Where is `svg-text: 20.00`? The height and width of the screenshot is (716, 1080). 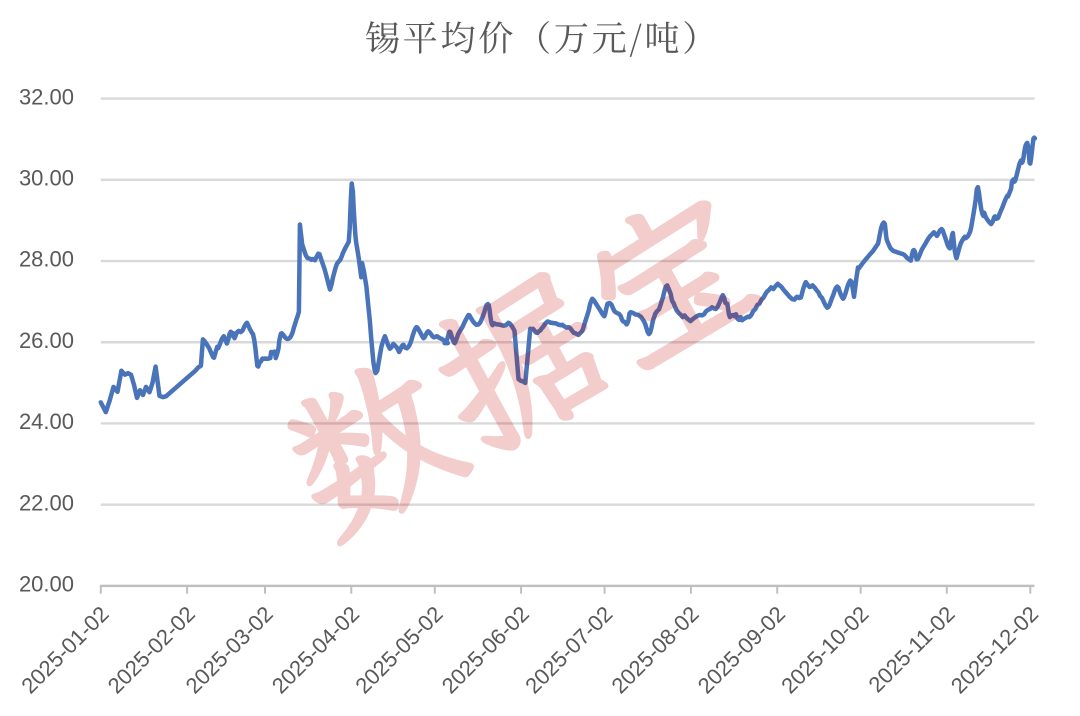
svg-text: 20.00 is located at coordinates (46, 584).